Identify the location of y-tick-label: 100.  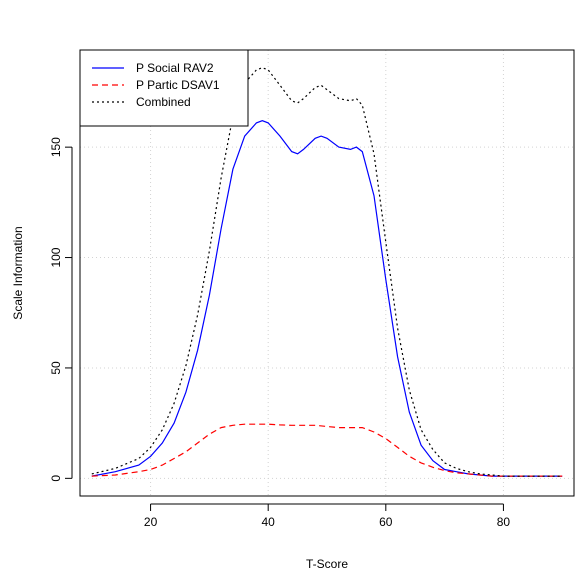
(56, 257).